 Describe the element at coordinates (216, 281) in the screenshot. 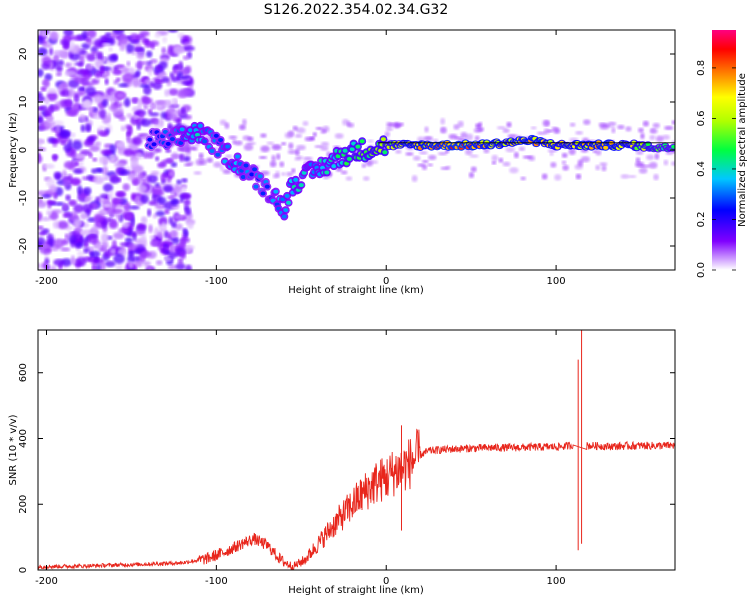

I see `x-tick-label: -100` at that location.